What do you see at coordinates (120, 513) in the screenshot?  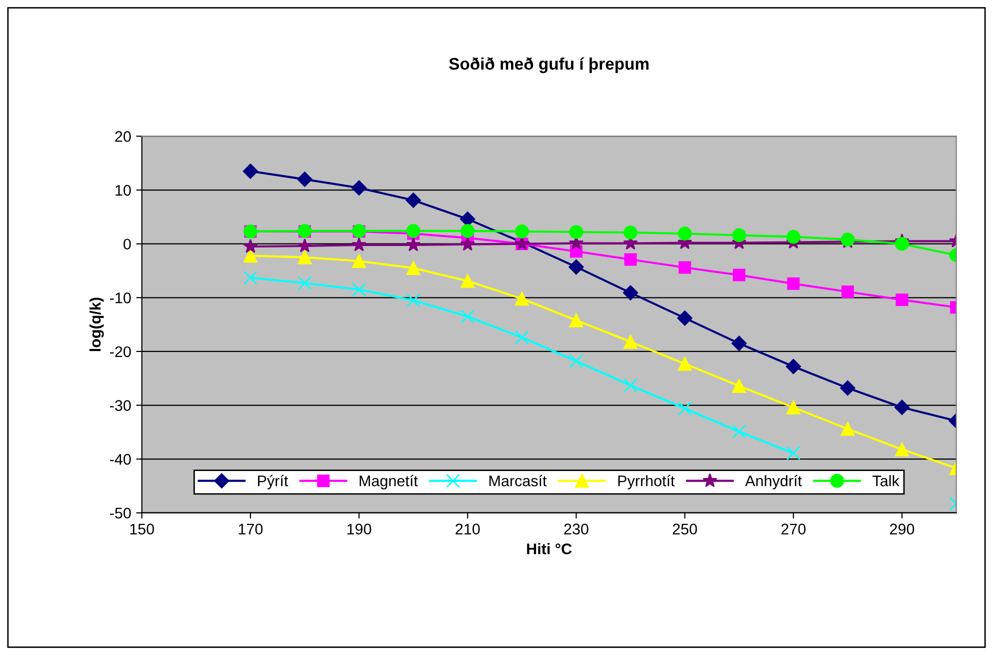 I see `y-tick-label: -50` at bounding box center [120, 513].